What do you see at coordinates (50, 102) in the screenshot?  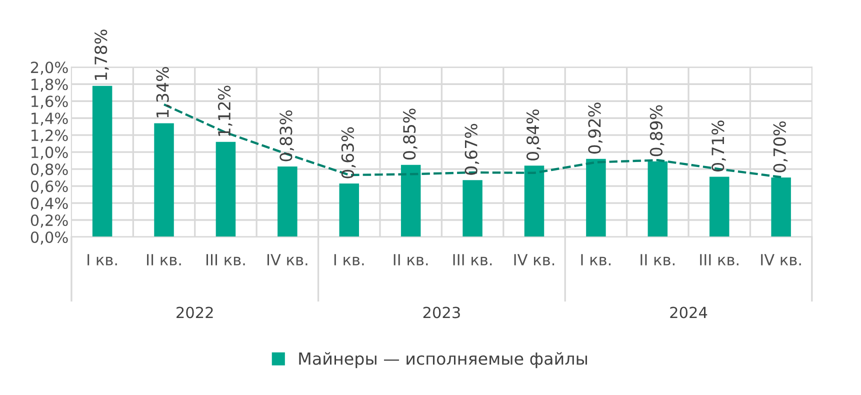 I see `y-tick-label: 1,6%` at bounding box center [50, 102].